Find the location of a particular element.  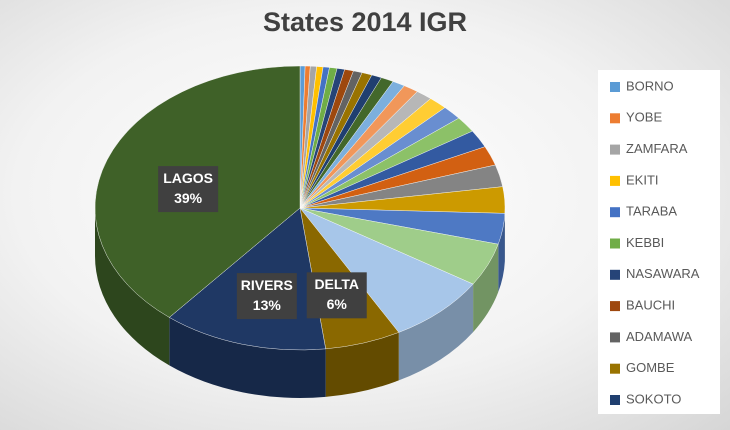

legend-label: BORNO is located at coordinates (650, 85).